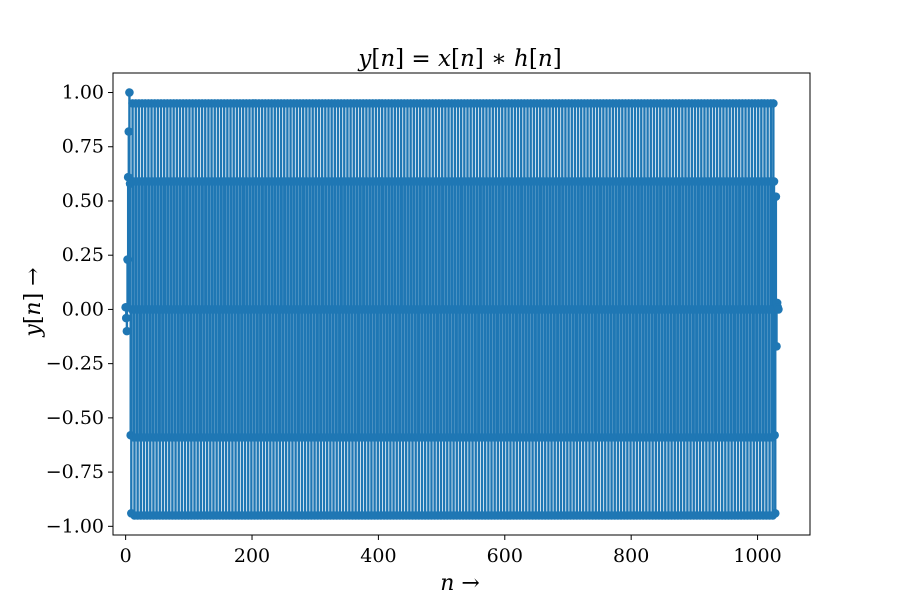  I want to click on x-tick-label: 800, so click(631, 556).